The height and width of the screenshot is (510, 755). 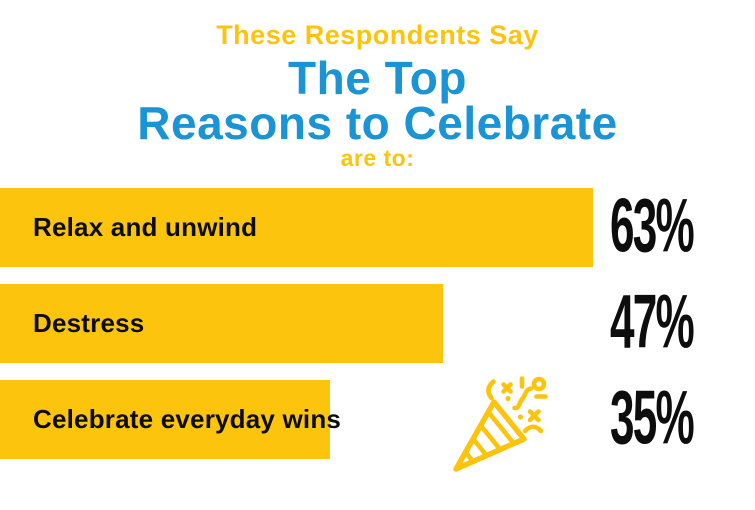 I want to click on bar-value: 63%, so click(x=652, y=225).